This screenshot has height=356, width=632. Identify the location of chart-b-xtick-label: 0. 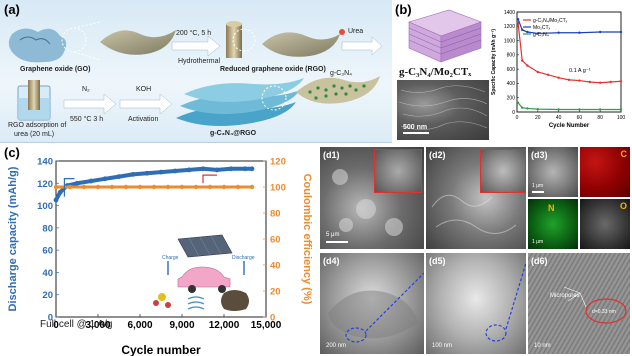
(517, 118).